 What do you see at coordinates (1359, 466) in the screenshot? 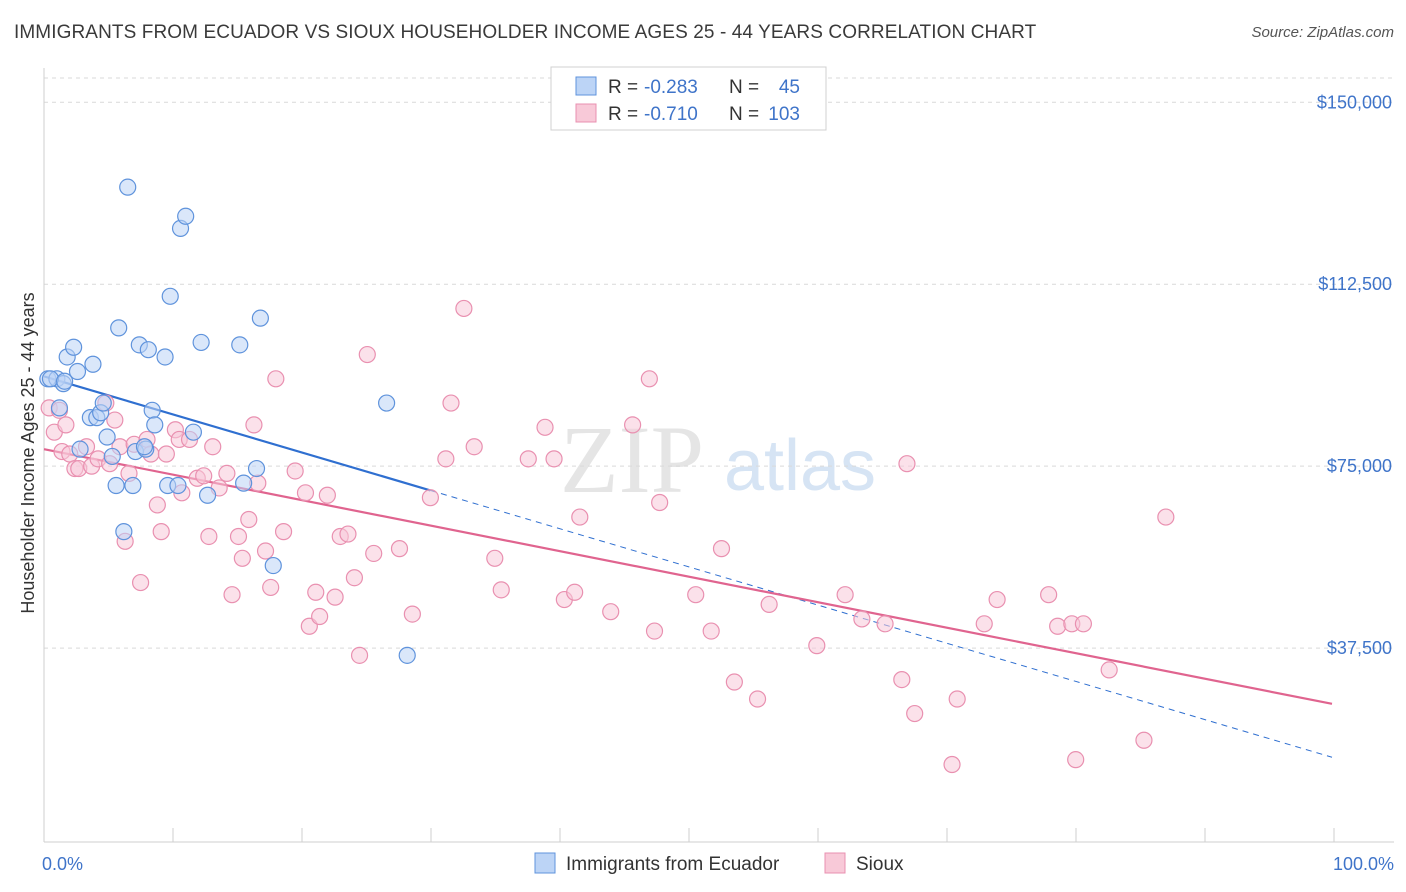
I see `y-tick-label: $75,000` at bounding box center [1359, 466].